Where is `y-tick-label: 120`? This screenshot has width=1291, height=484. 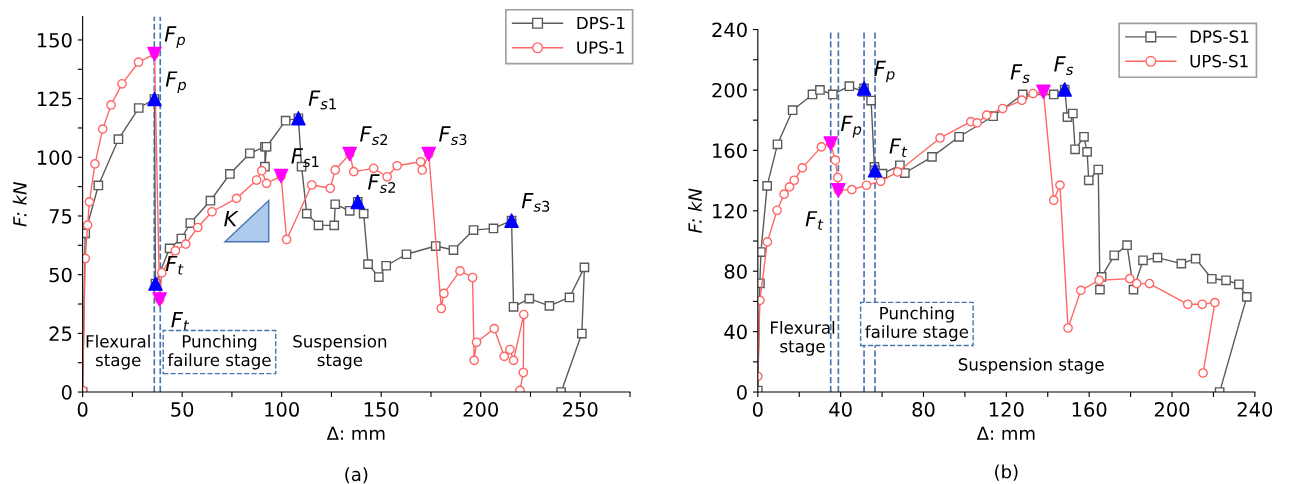
y-tick-label: 120 is located at coordinates (730, 211).